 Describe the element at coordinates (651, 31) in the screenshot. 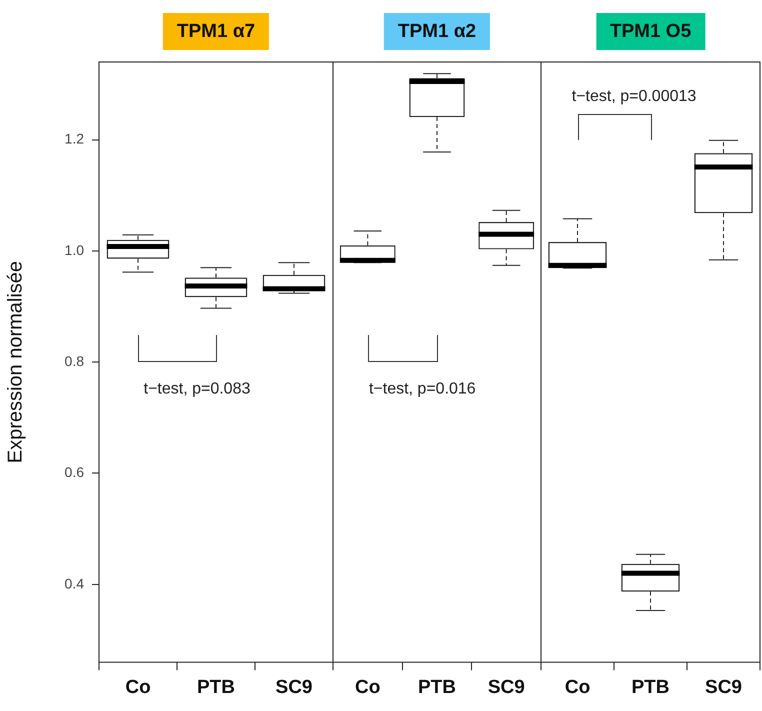

I see `chart-title: TPM1 O5` at that location.